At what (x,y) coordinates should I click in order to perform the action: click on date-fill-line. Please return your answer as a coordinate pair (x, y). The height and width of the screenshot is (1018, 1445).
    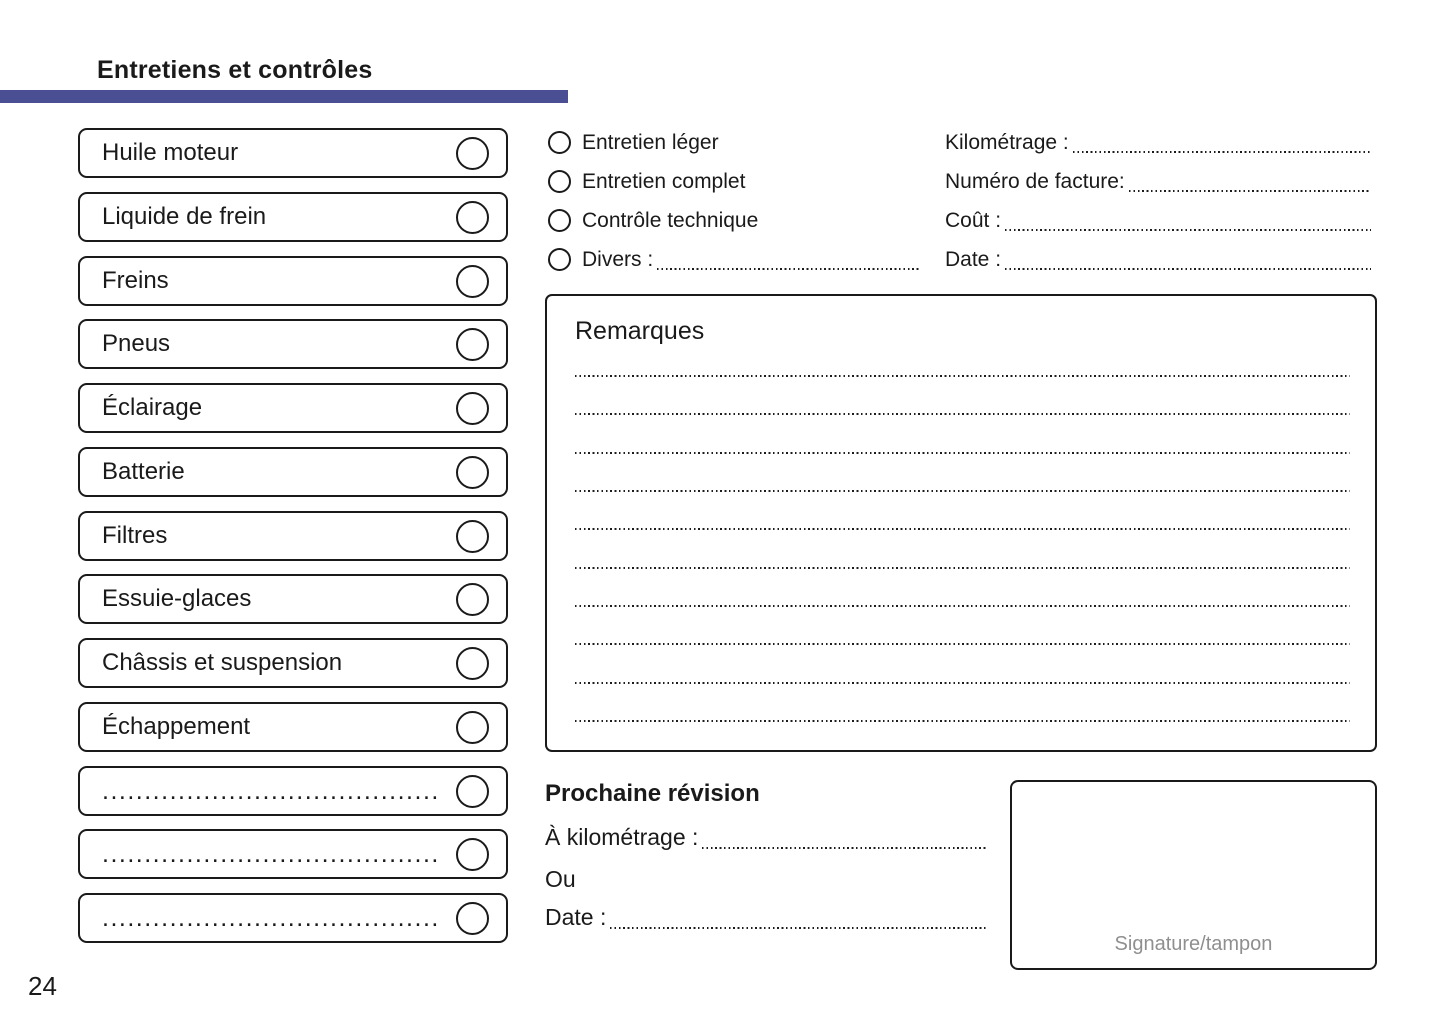
    Looking at the image, I should click on (1188, 268).